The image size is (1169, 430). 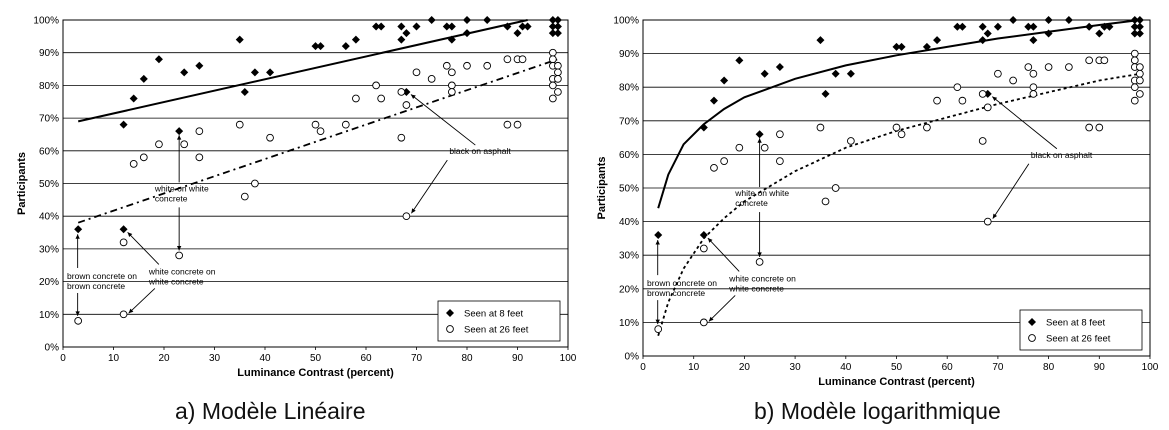 What do you see at coordinates (629, 256) in the screenshot?
I see `y-tick-label: 30%` at bounding box center [629, 256].